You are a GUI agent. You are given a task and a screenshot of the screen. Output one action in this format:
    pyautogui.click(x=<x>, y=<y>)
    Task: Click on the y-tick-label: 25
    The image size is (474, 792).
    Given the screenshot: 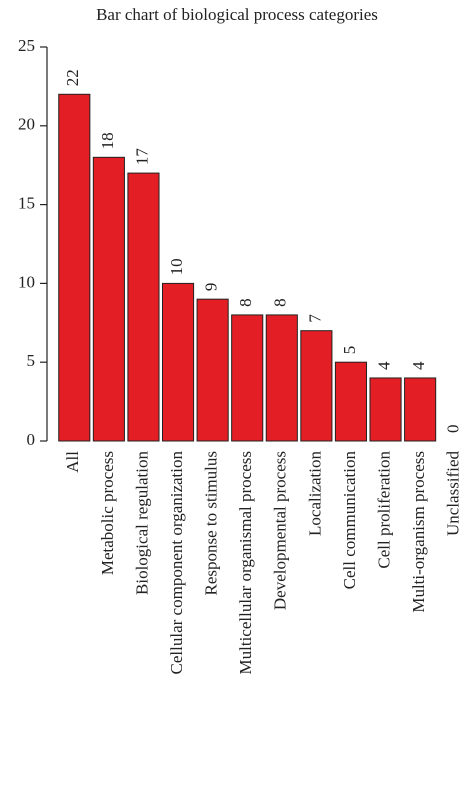 What is the action you would take?
    pyautogui.click(x=26, y=45)
    